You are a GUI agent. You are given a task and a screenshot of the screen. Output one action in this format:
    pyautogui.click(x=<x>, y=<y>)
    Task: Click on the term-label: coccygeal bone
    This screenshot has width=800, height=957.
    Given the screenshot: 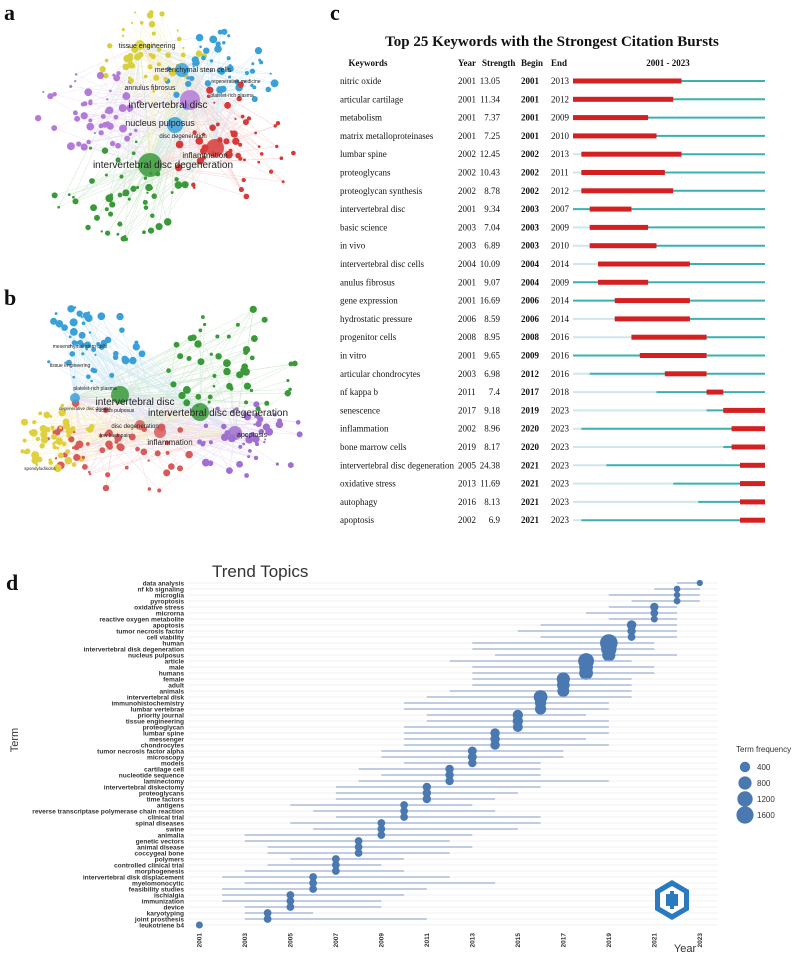 What is the action you would take?
    pyautogui.click(x=160, y=853)
    